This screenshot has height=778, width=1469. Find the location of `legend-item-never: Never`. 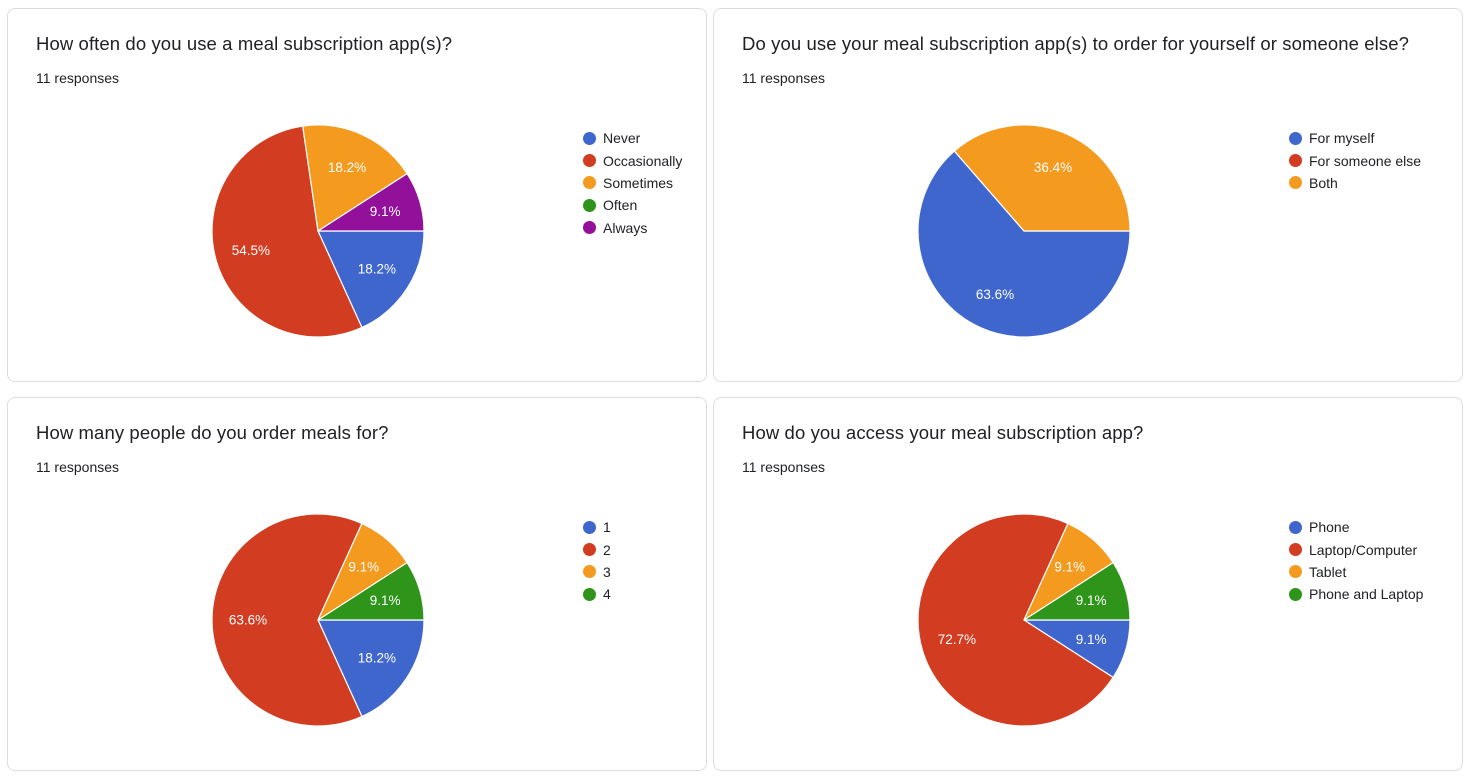

legend-item-never: Never is located at coordinates (632, 138).